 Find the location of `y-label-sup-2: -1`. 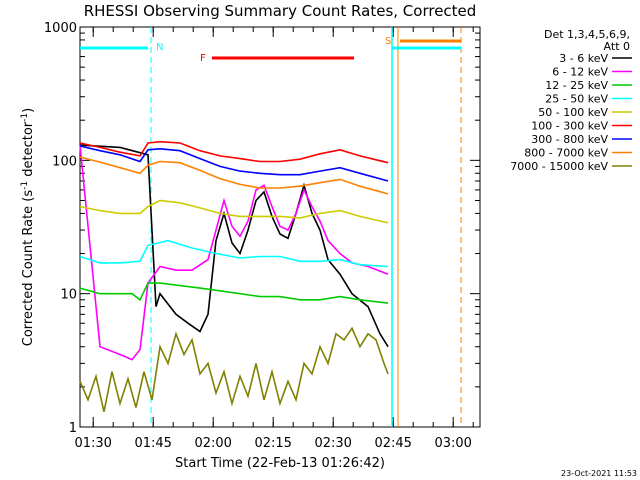

y-label-sup-2: -1 is located at coordinates (25, 117).